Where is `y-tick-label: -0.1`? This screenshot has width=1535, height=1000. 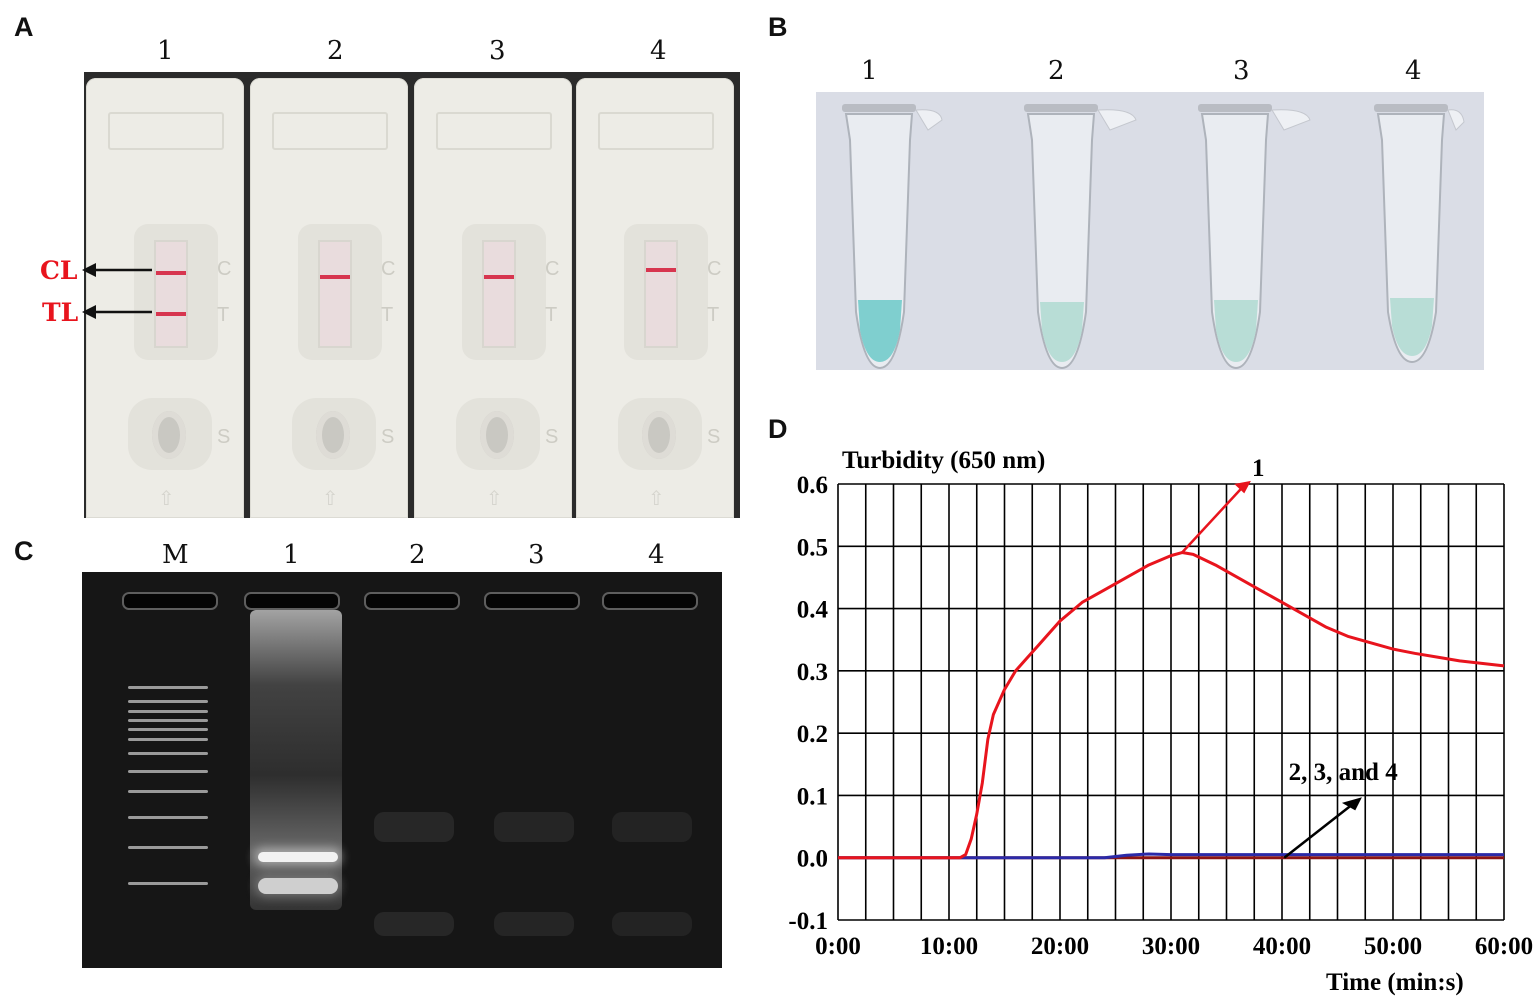 y-tick-label: -0.1 is located at coordinates (808, 921).